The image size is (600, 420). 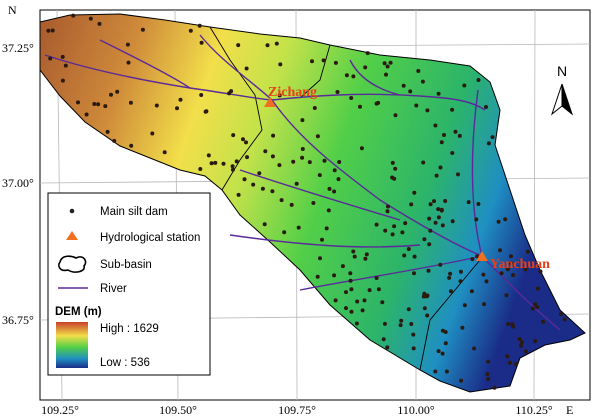 What do you see at coordinates (178, 410) in the screenshot?
I see `lon-tick: 109.50°` at bounding box center [178, 410].